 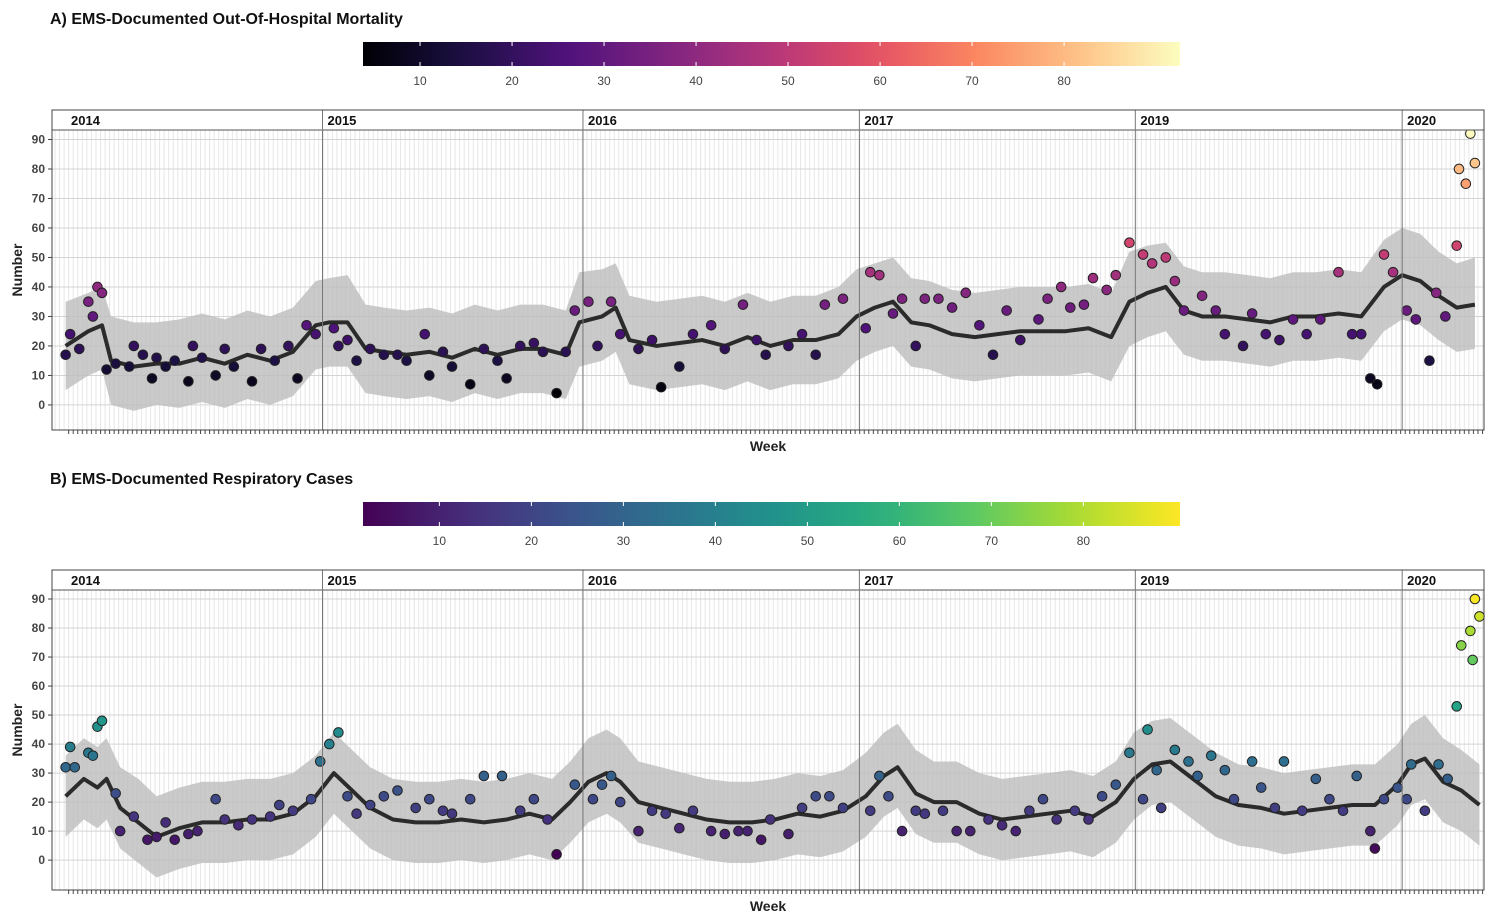 What do you see at coordinates (768, 905) in the screenshot?
I see `x-axis-label: Week` at bounding box center [768, 905].